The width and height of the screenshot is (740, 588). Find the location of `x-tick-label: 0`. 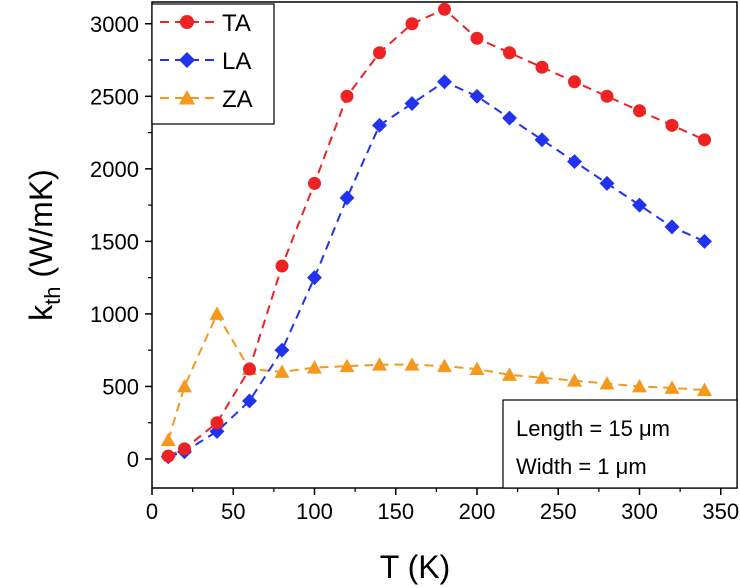

x-tick-label: 0 is located at coordinates (152, 511).